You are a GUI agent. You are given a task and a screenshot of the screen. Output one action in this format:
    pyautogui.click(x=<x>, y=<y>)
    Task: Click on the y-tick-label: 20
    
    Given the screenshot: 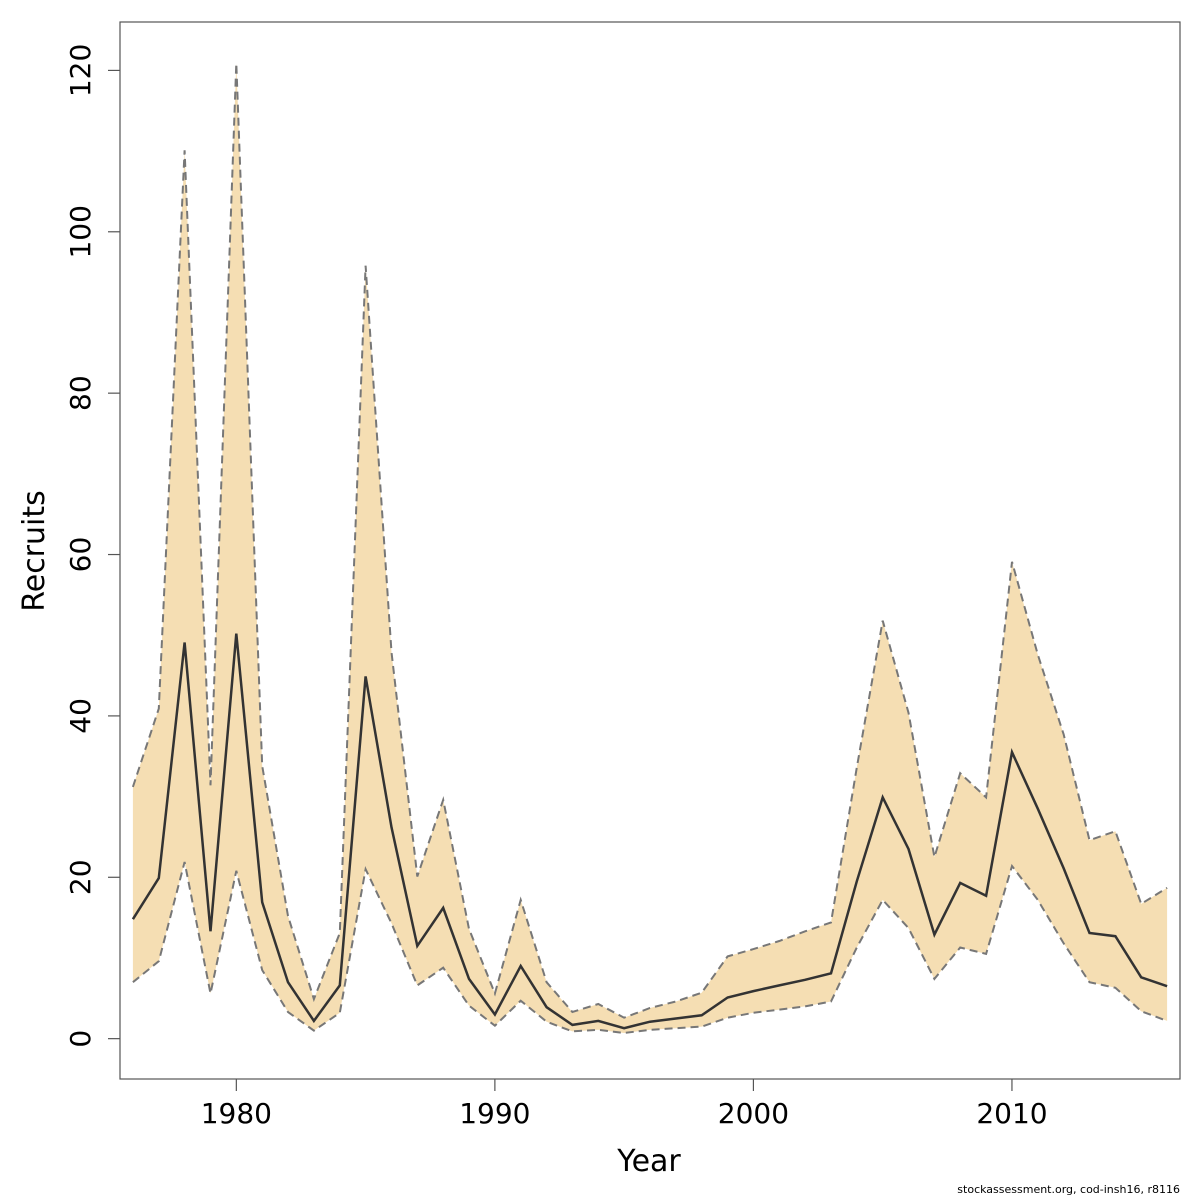 What is the action you would take?
    pyautogui.click(x=80, y=877)
    